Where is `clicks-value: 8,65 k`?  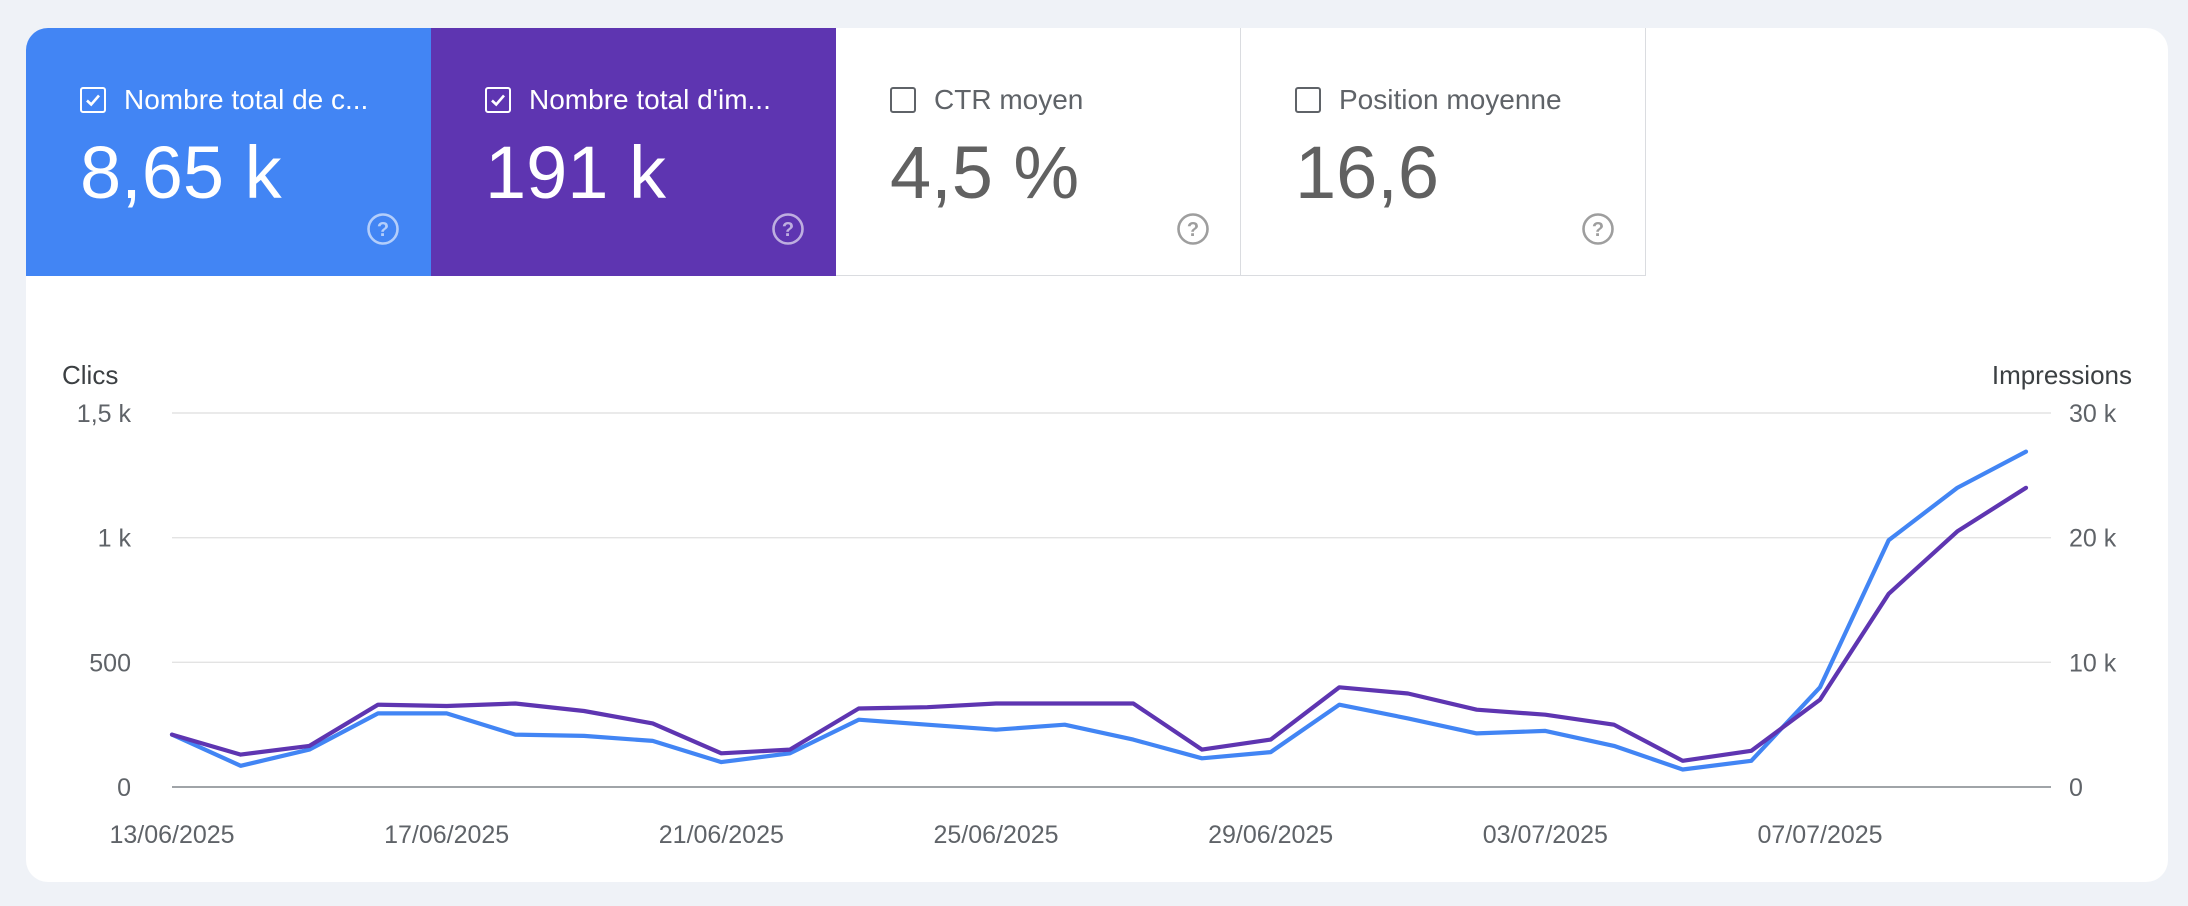 clicks-value: 8,65 k is located at coordinates (181, 172).